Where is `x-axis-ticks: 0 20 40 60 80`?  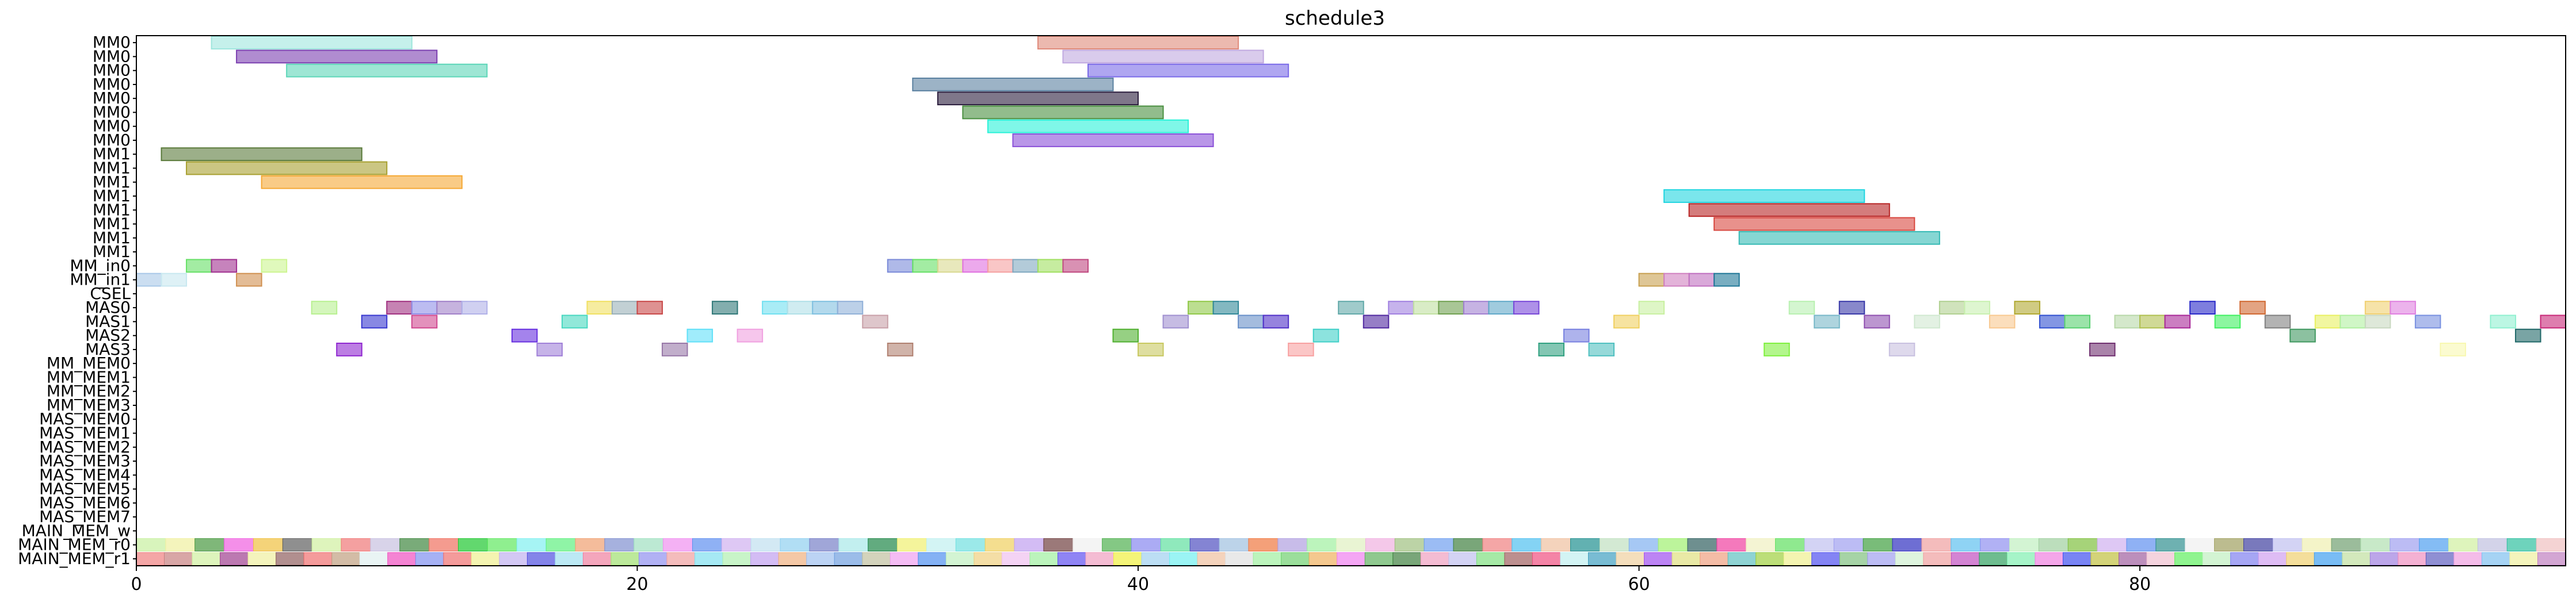
x-axis-ticks: 0 20 40 60 80 is located at coordinates (1141, 580).